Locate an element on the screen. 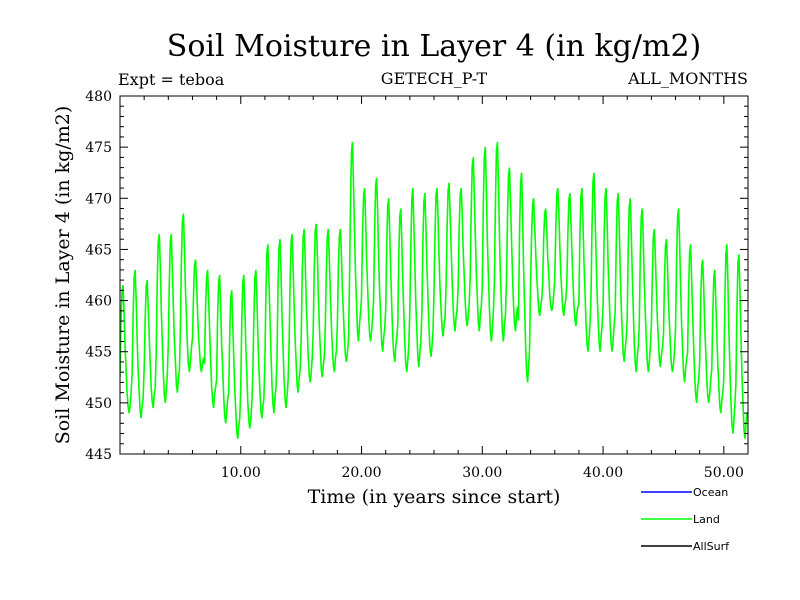  x-tick-label: 20.00 is located at coordinates (361, 473).